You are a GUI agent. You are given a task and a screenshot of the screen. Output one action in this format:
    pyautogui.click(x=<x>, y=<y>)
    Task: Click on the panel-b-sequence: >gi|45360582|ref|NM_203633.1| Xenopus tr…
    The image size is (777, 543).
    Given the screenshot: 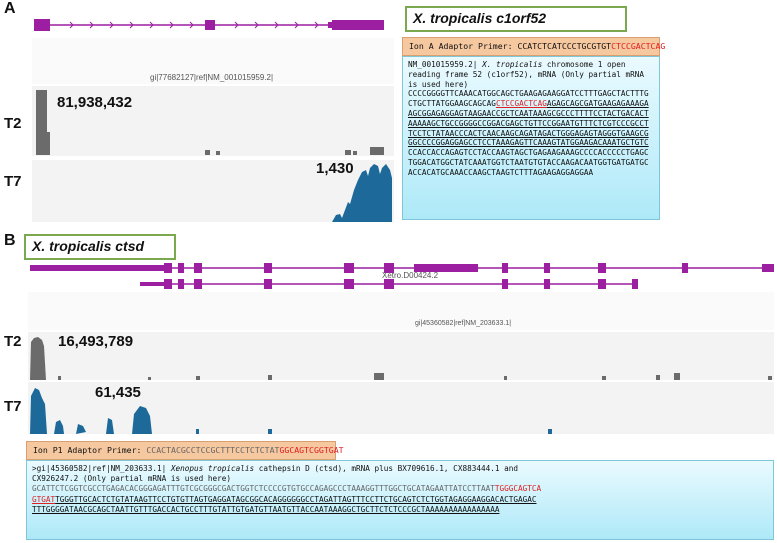 What is the action you would take?
    pyautogui.click(x=400, y=500)
    